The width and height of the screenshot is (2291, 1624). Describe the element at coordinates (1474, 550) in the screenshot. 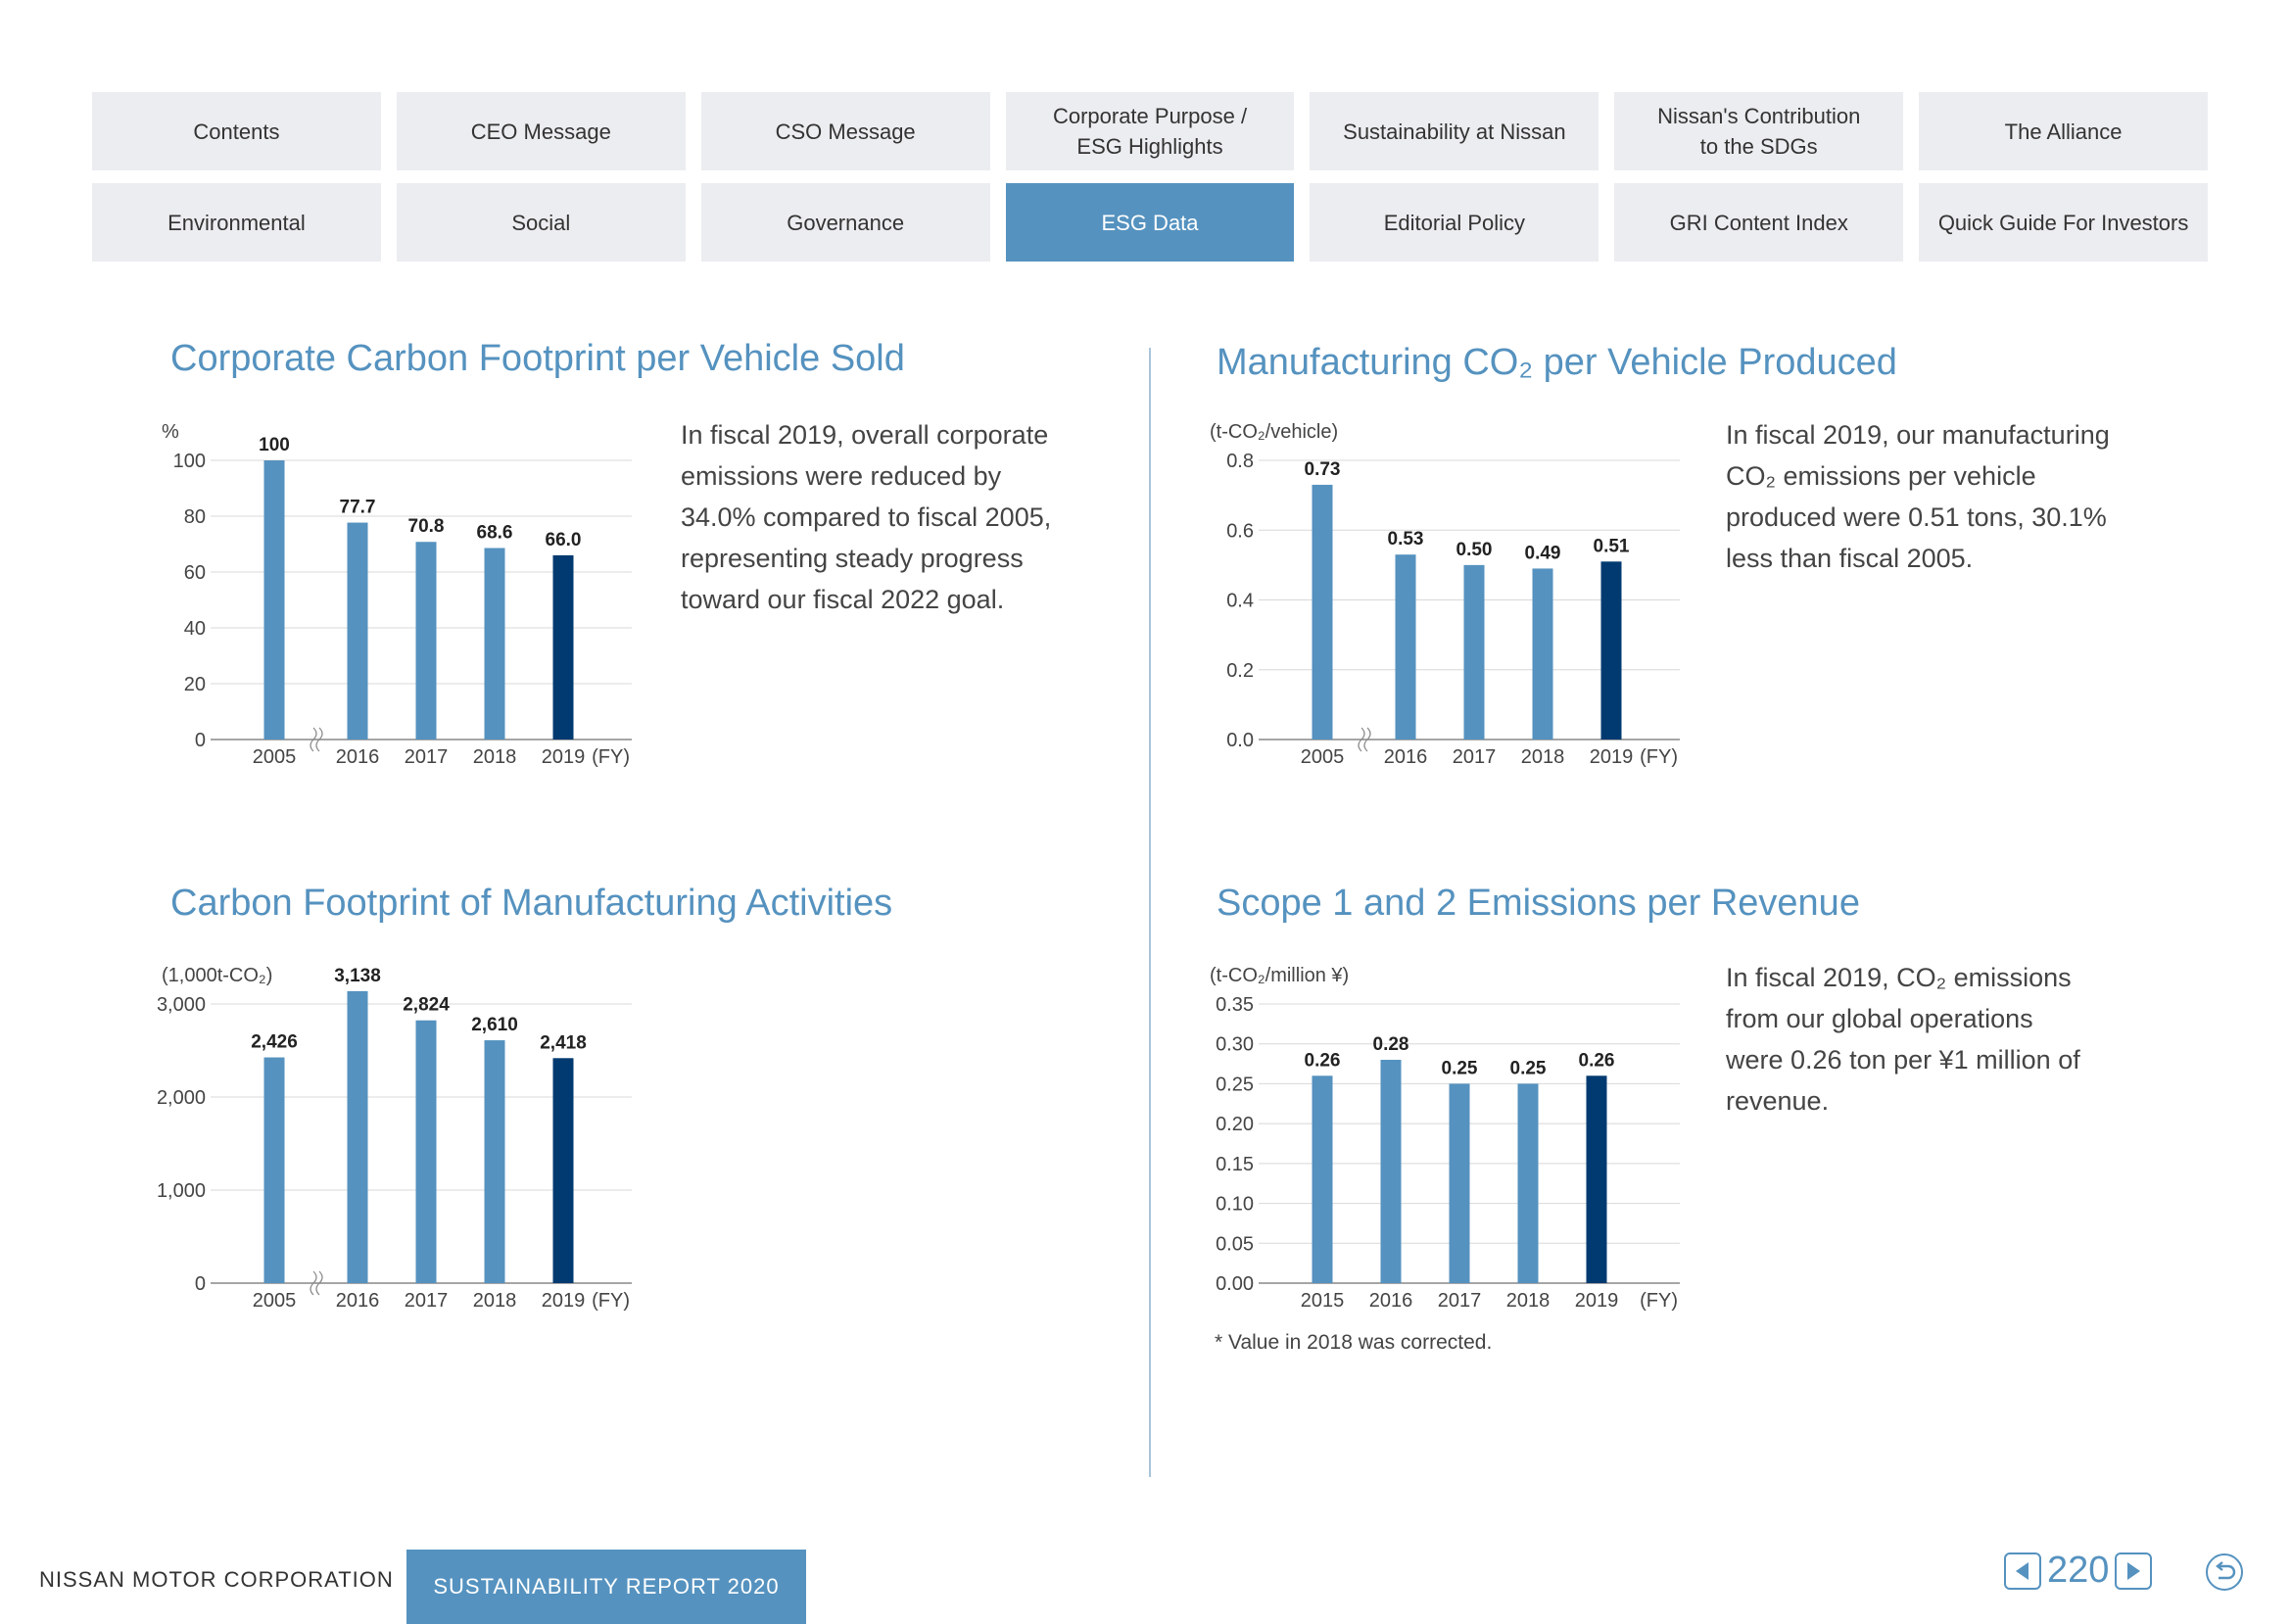

I see `data-label: 0.50` at that location.